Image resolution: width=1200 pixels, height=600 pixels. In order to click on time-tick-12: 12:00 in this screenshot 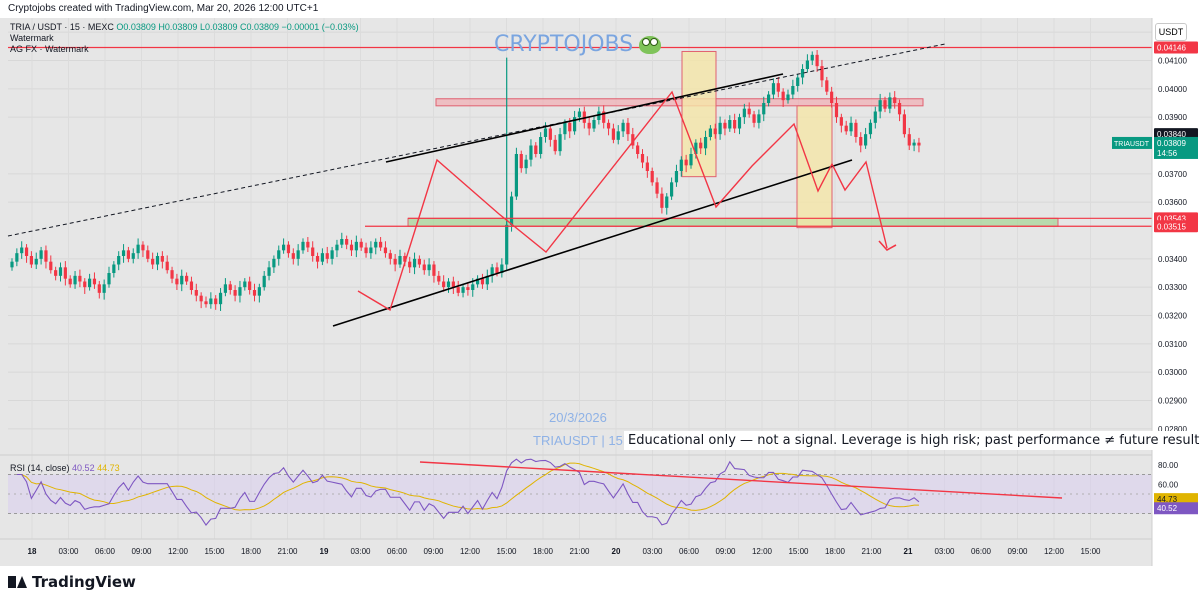, I will do `click(470, 551)`.